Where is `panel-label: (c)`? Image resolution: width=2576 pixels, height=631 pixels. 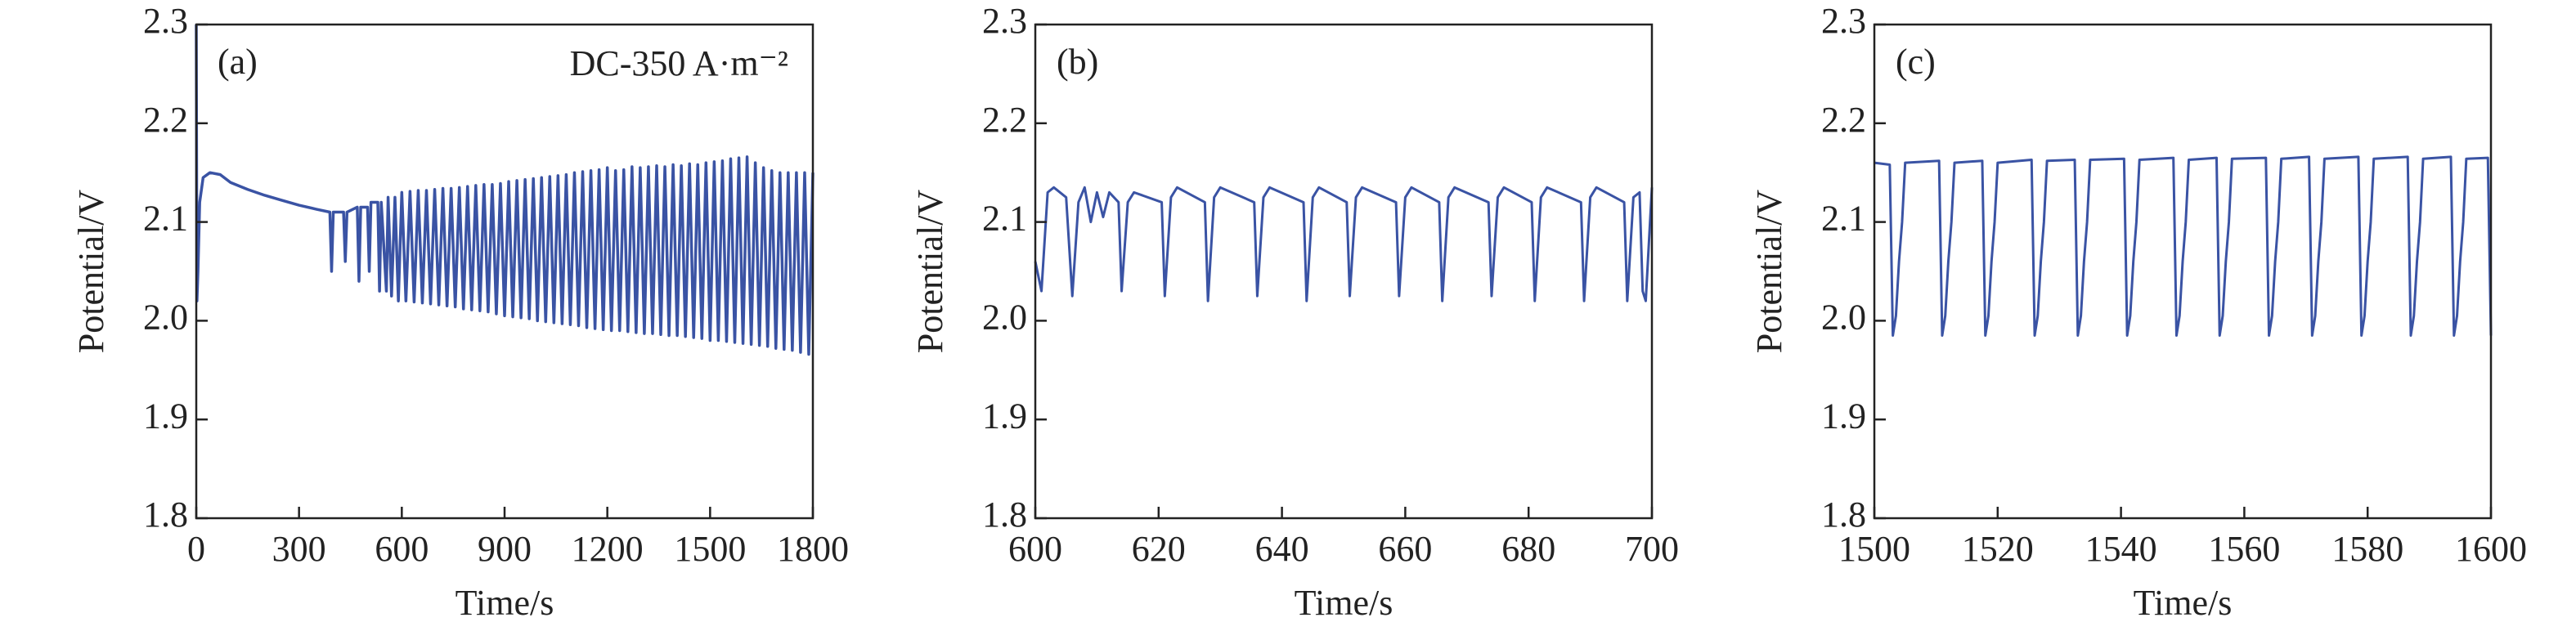 panel-label: (c) is located at coordinates (1916, 62).